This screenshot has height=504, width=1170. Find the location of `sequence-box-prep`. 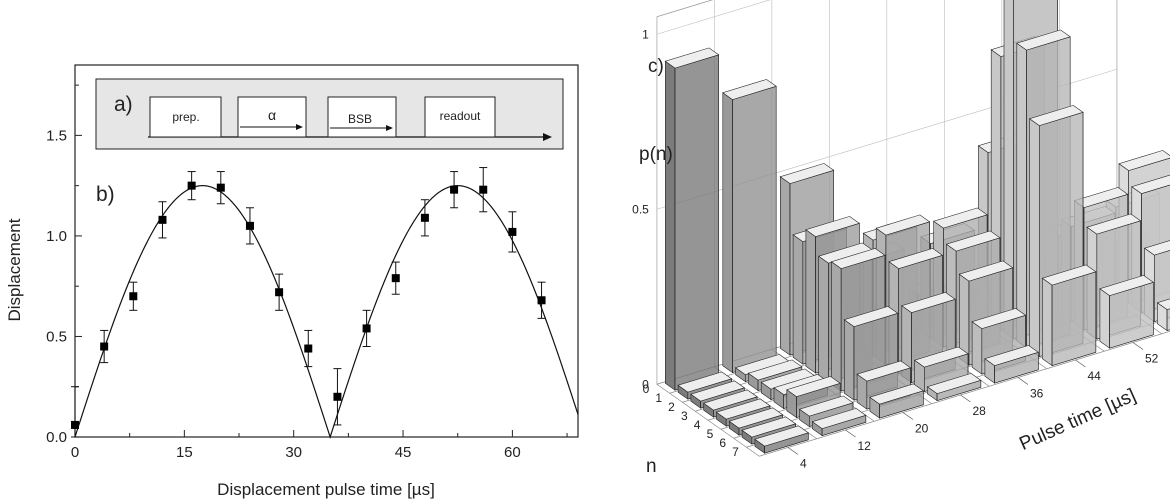

sequence-box-prep is located at coordinates (185, 117).